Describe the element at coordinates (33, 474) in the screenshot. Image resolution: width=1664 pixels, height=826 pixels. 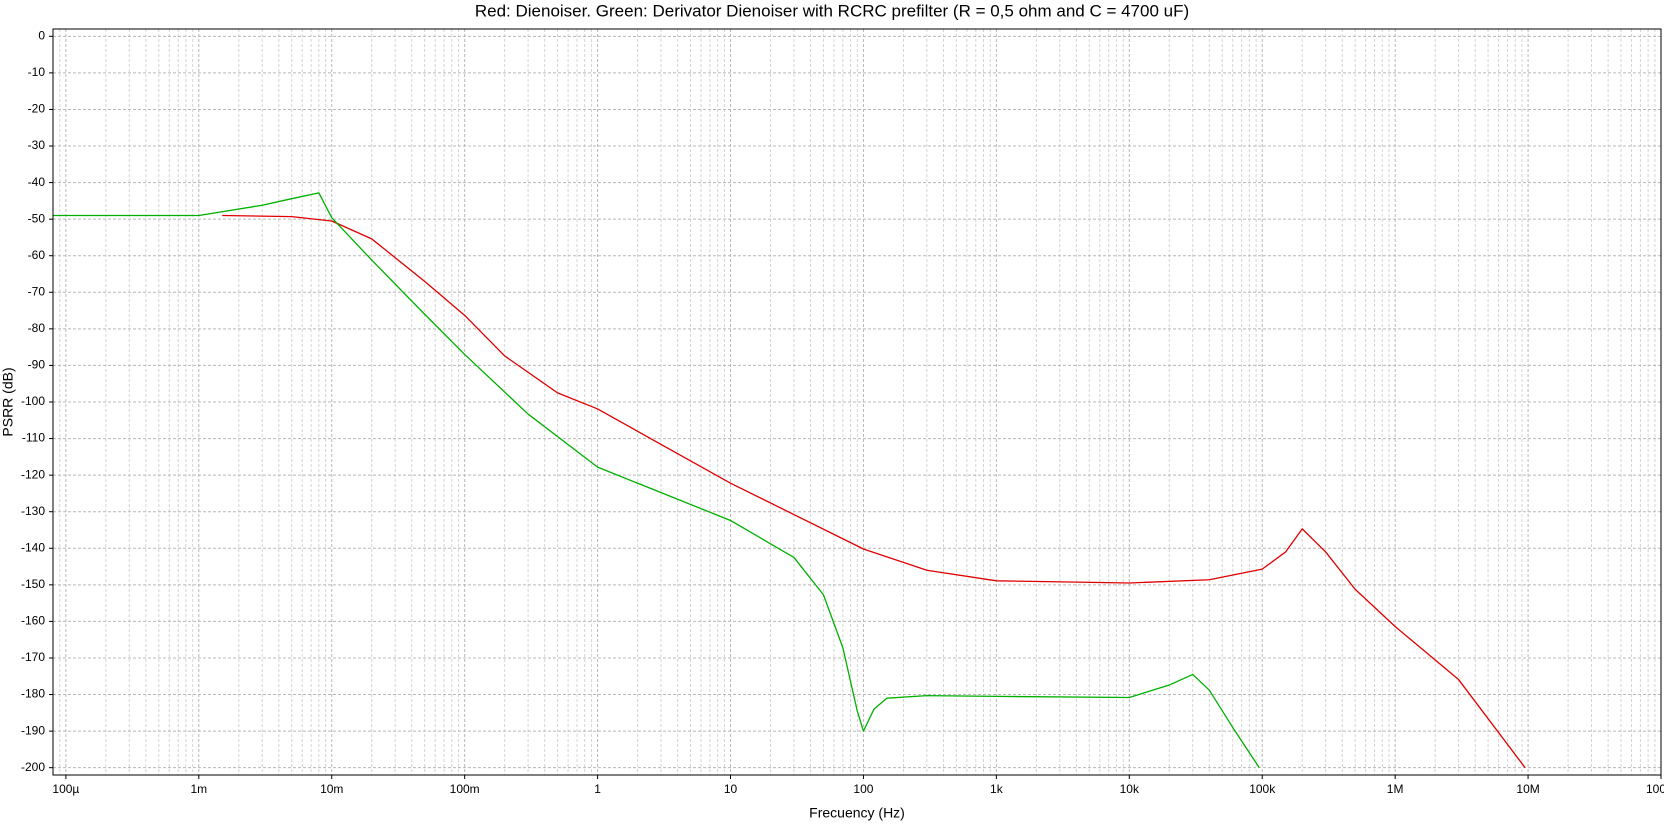
I see `y-tick-label: -120` at that location.